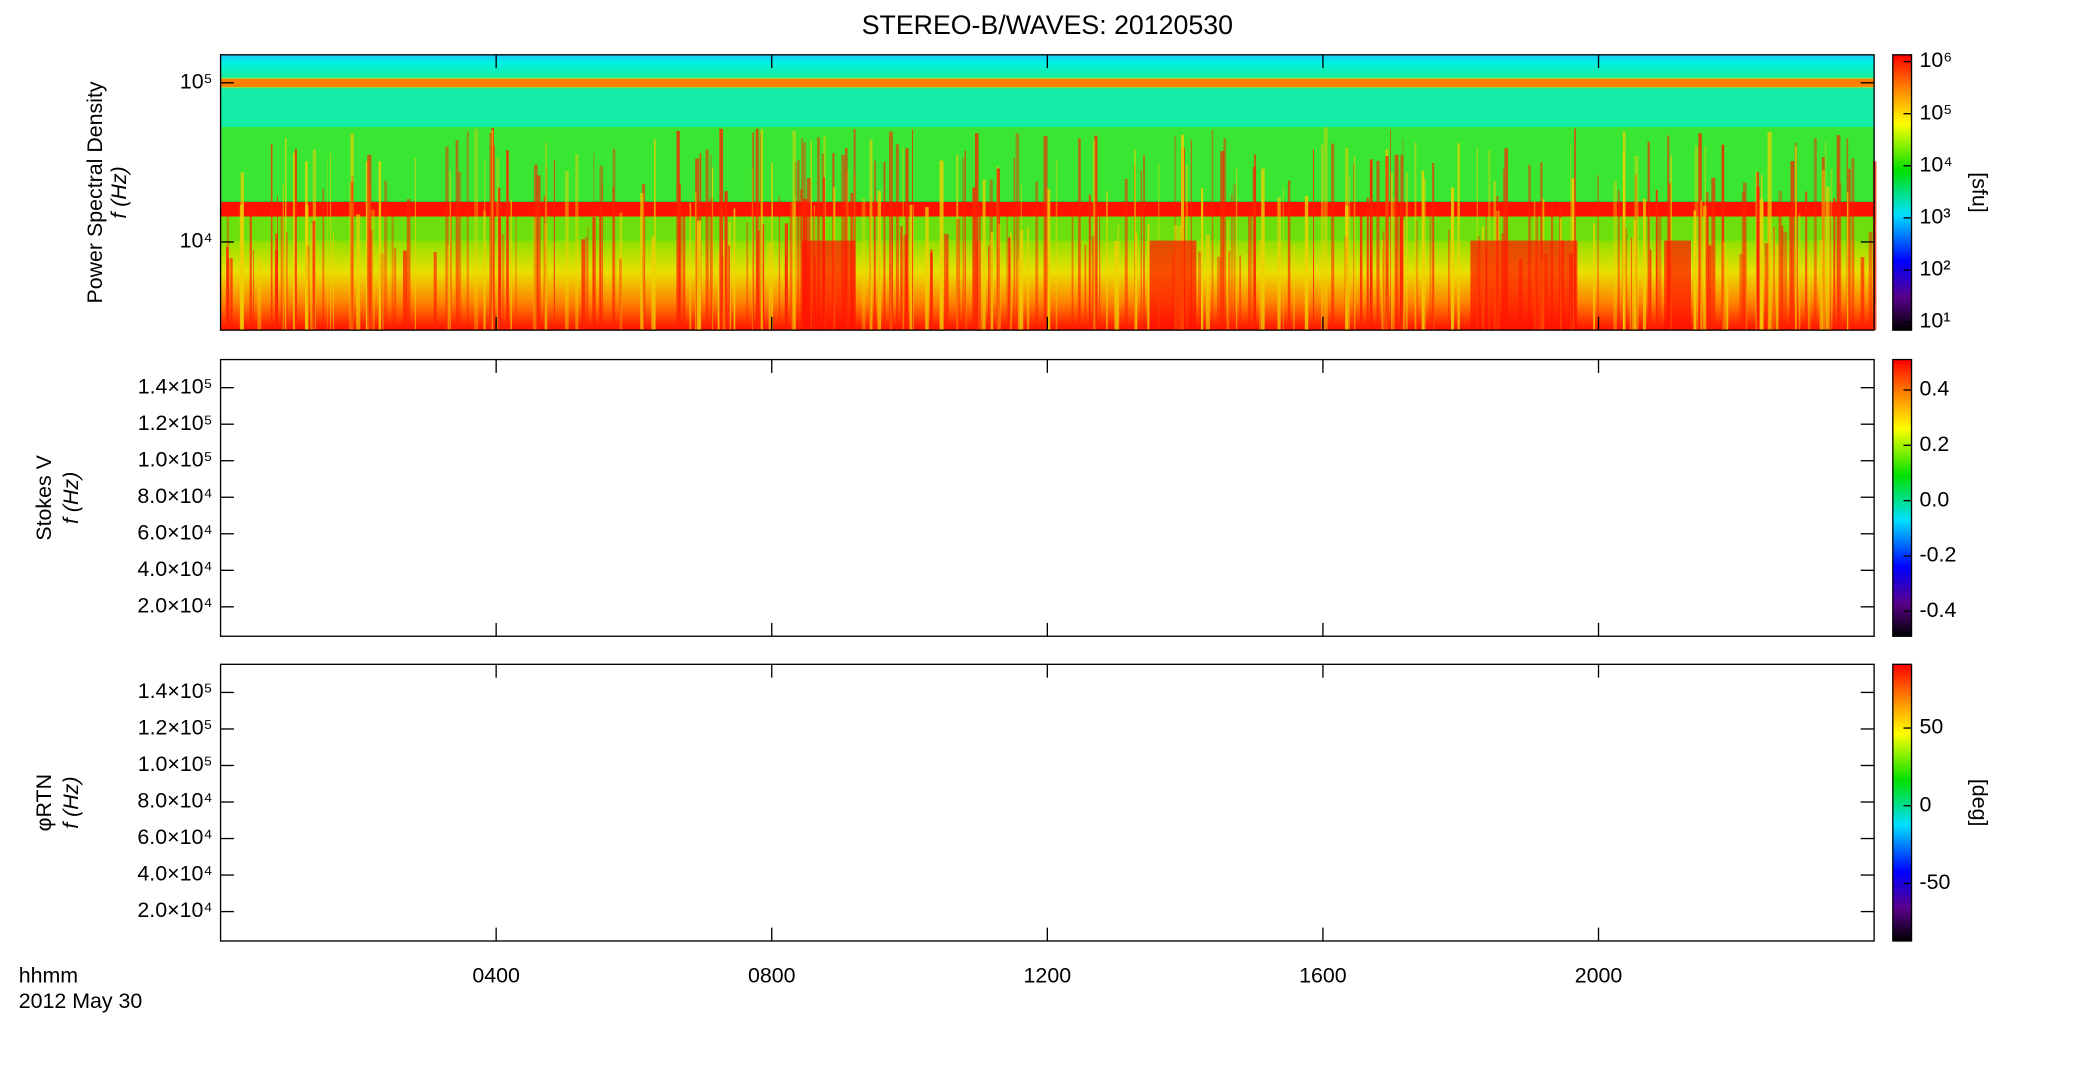 This screenshot has width=2096, height=1080. What do you see at coordinates (196, 81) in the screenshot?
I see `y-tick-label: 10⁵` at bounding box center [196, 81].